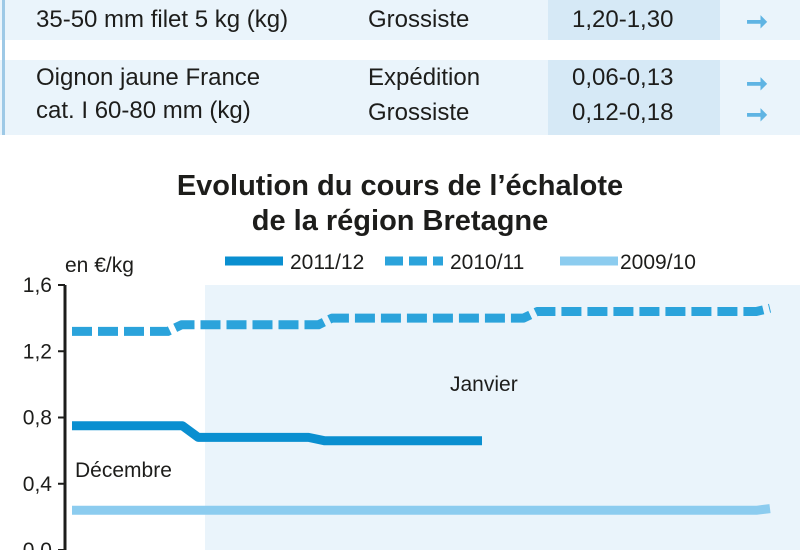  I want to click on product-label: Oignon jaune France, so click(148, 77).